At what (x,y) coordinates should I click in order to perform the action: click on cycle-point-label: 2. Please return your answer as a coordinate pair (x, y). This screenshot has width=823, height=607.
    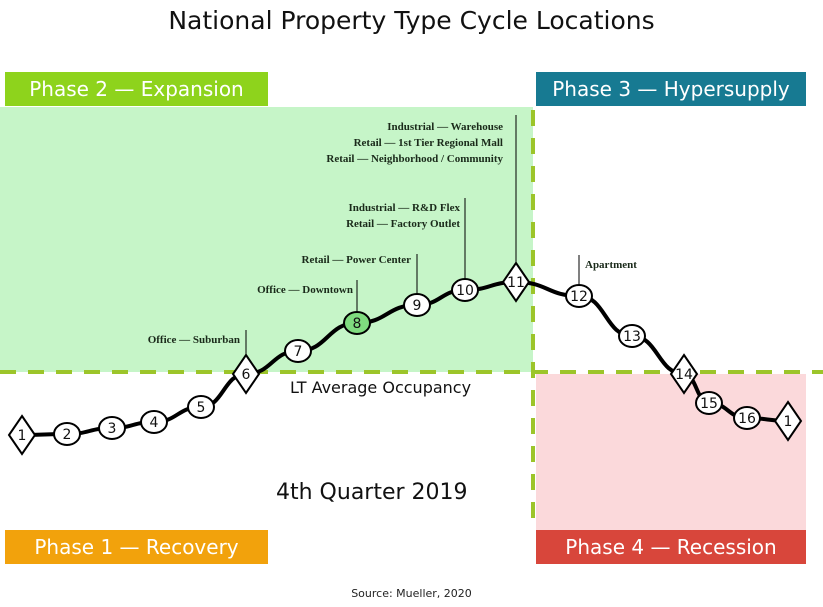
    Looking at the image, I should click on (67, 435).